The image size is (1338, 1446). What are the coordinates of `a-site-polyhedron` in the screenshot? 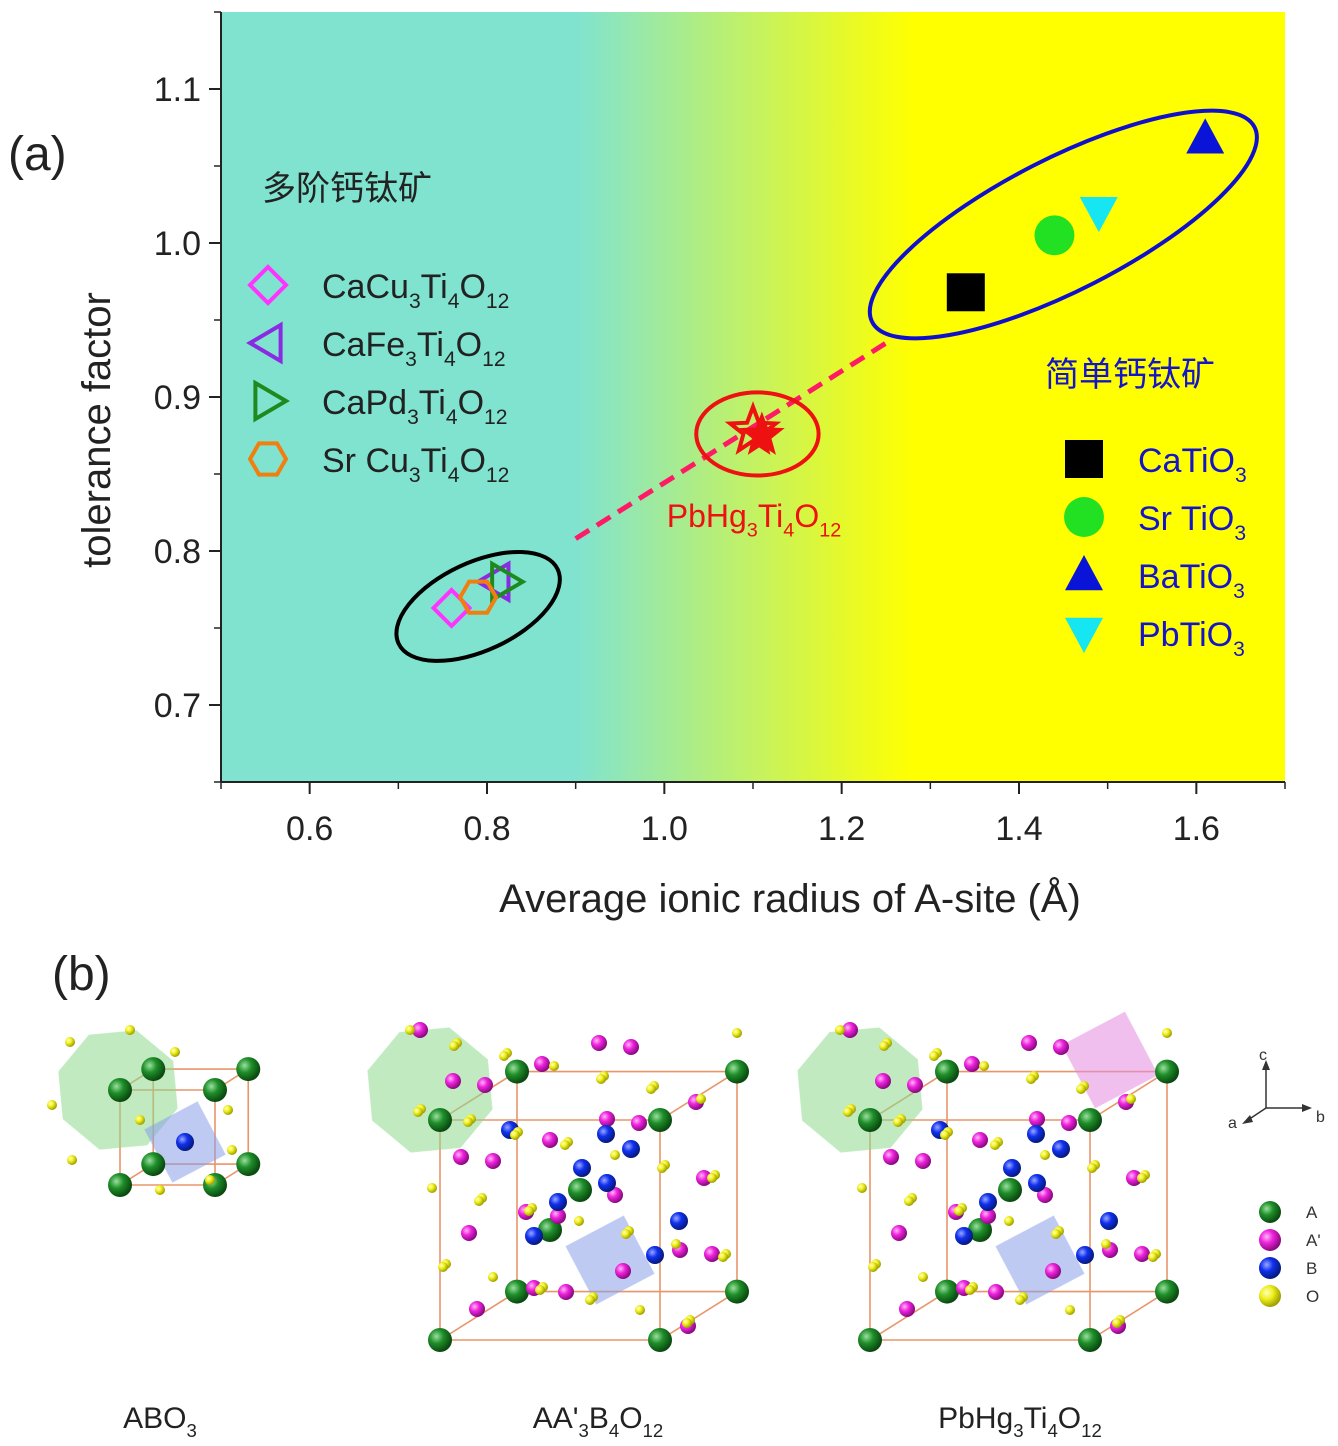 It's located at (860, 1090).